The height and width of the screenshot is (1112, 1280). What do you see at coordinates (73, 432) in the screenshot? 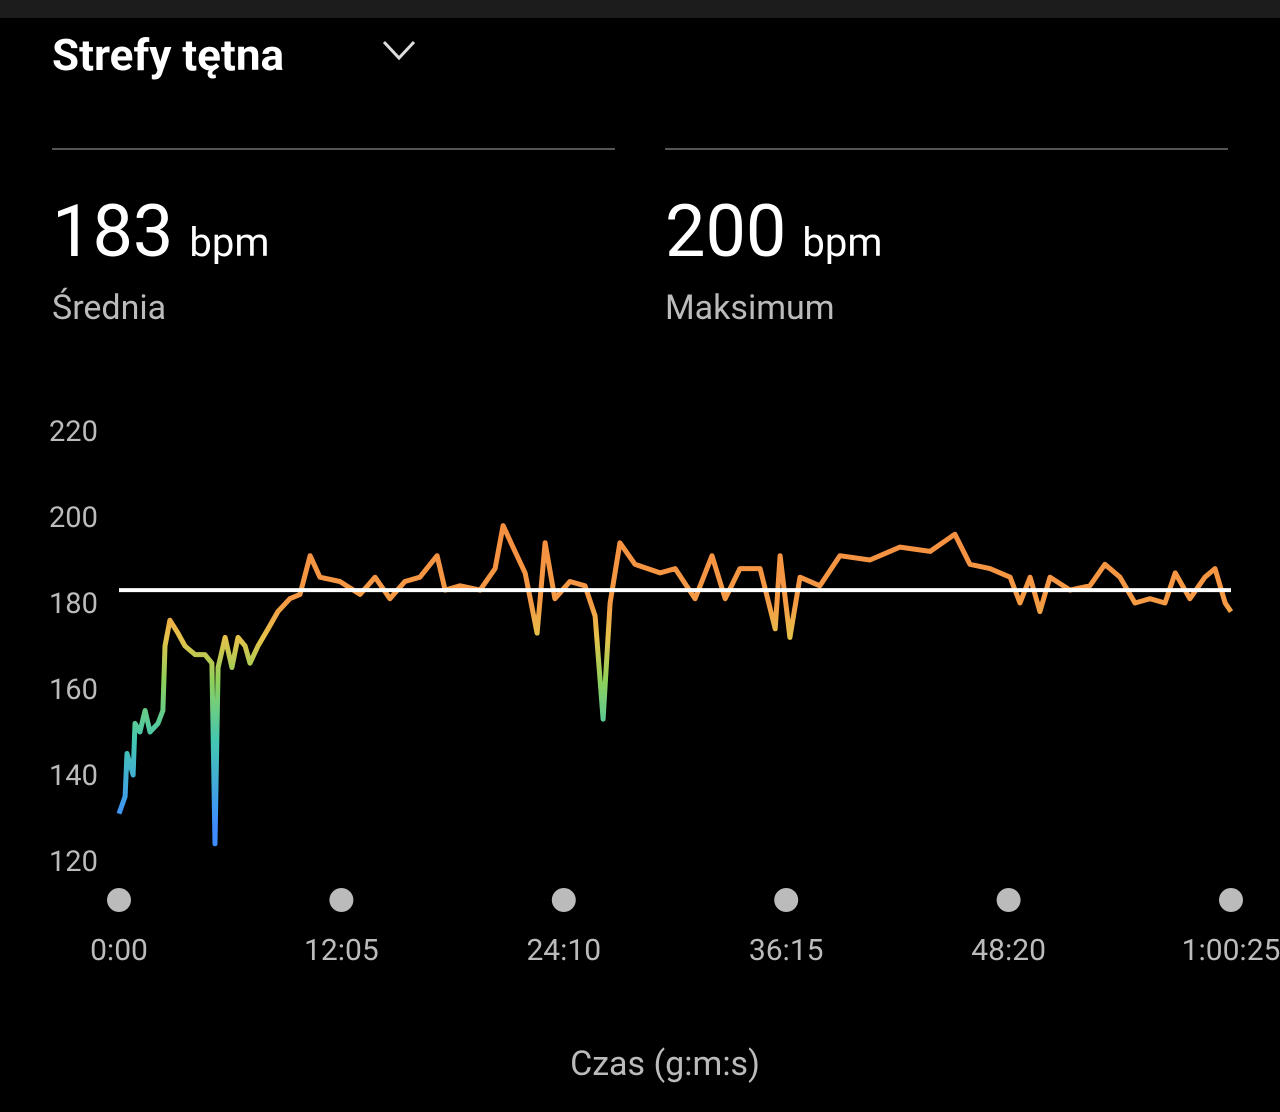
I see `y-tick-label: 220` at bounding box center [73, 432].